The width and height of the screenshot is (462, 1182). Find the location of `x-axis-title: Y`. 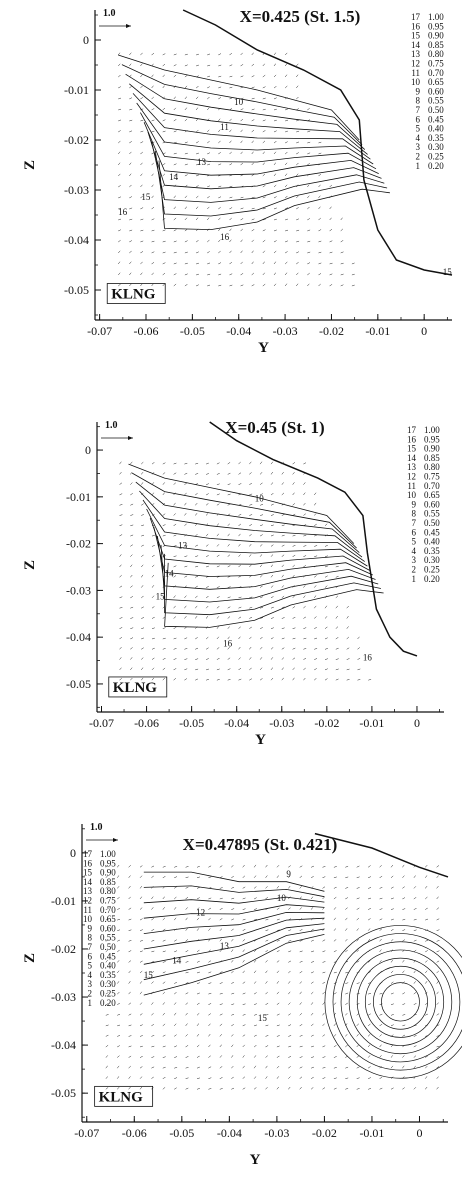

x-axis-title: Y is located at coordinates (260, 740).